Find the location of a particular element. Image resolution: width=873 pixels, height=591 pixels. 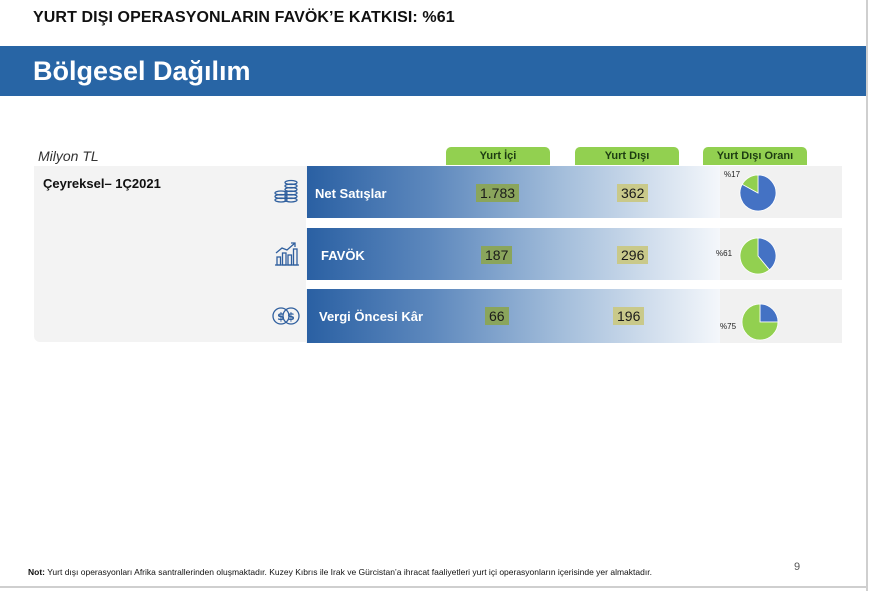

unit-label: Milyon TL is located at coordinates (68, 156).